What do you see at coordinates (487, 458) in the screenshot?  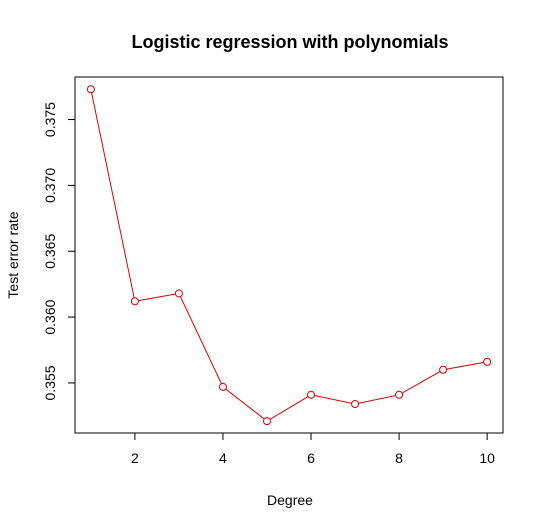 I see `x-tick-label: 10` at bounding box center [487, 458].